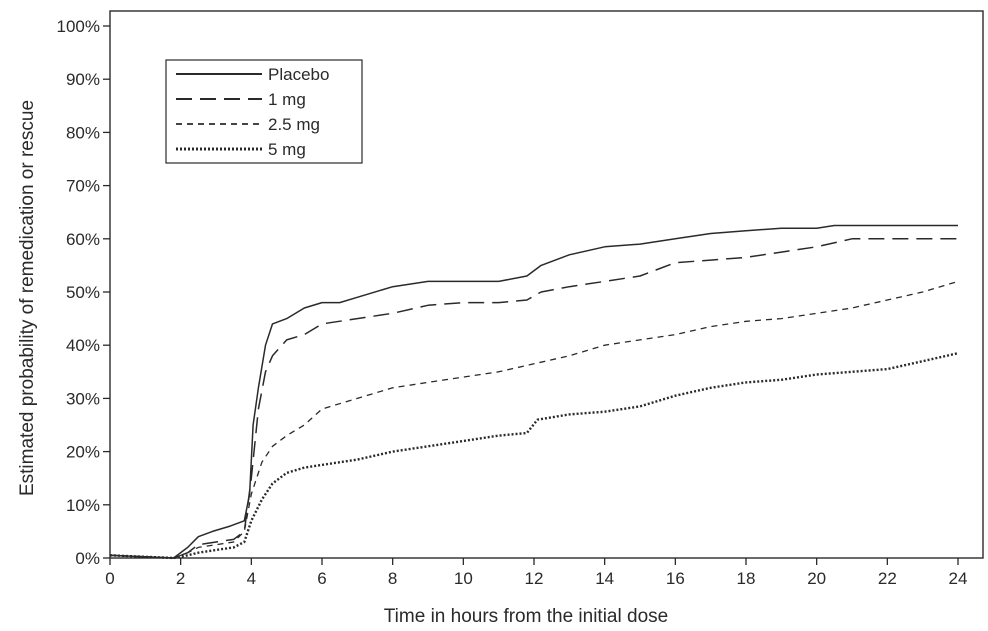 This screenshot has width=988, height=631. I want to click on y-tick-label: 40%, so click(83, 345).